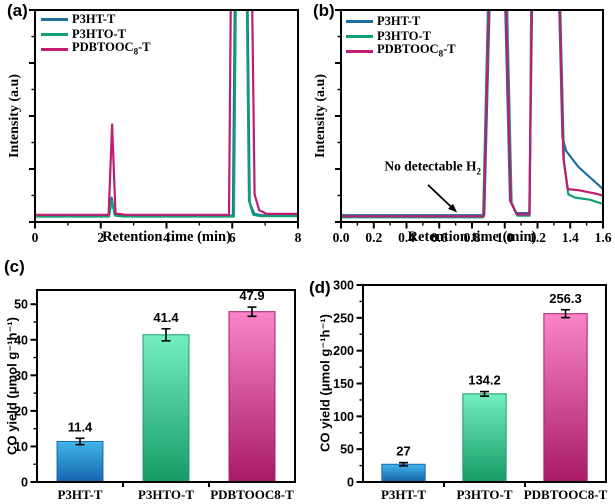  What do you see at coordinates (251, 295) in the screenshot?
I see `value-label: 47.9` at bounding box center [251, 295].